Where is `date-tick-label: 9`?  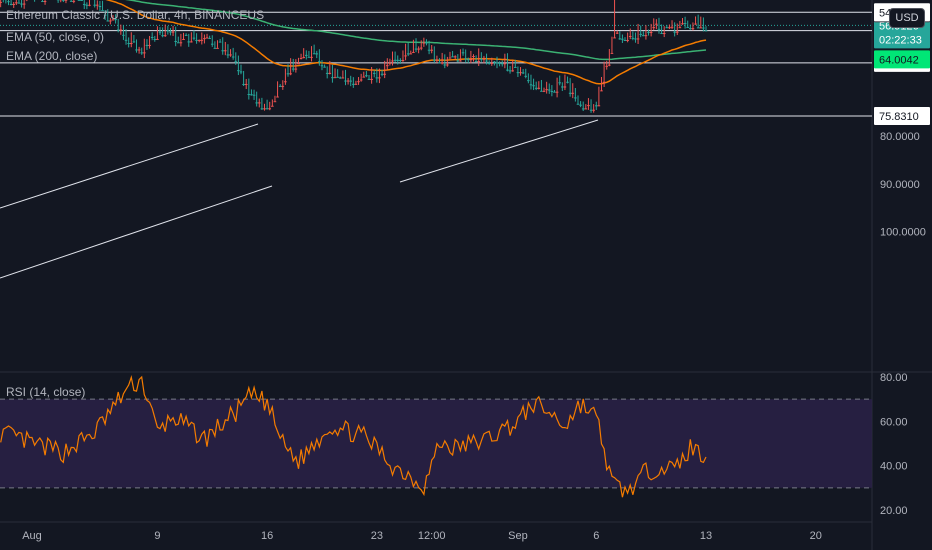
date-tick-label: 9 is located at coordinates (157, 536).